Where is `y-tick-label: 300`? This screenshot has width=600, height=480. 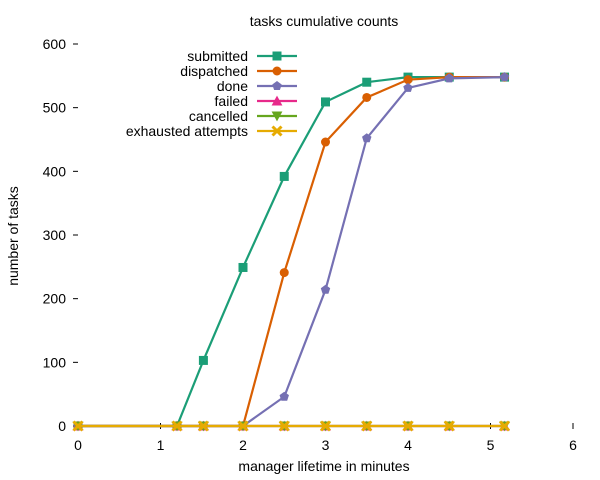
y-tick-label: 300 is located at coordinates (55, 235).